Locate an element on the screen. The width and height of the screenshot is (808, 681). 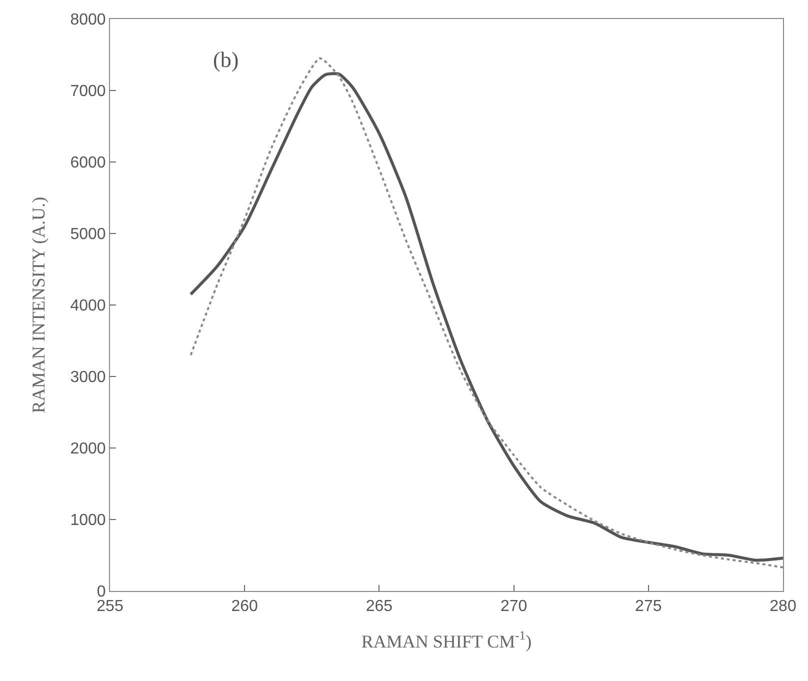
x-tick-label: 260 is located at coordinates (244, 607).